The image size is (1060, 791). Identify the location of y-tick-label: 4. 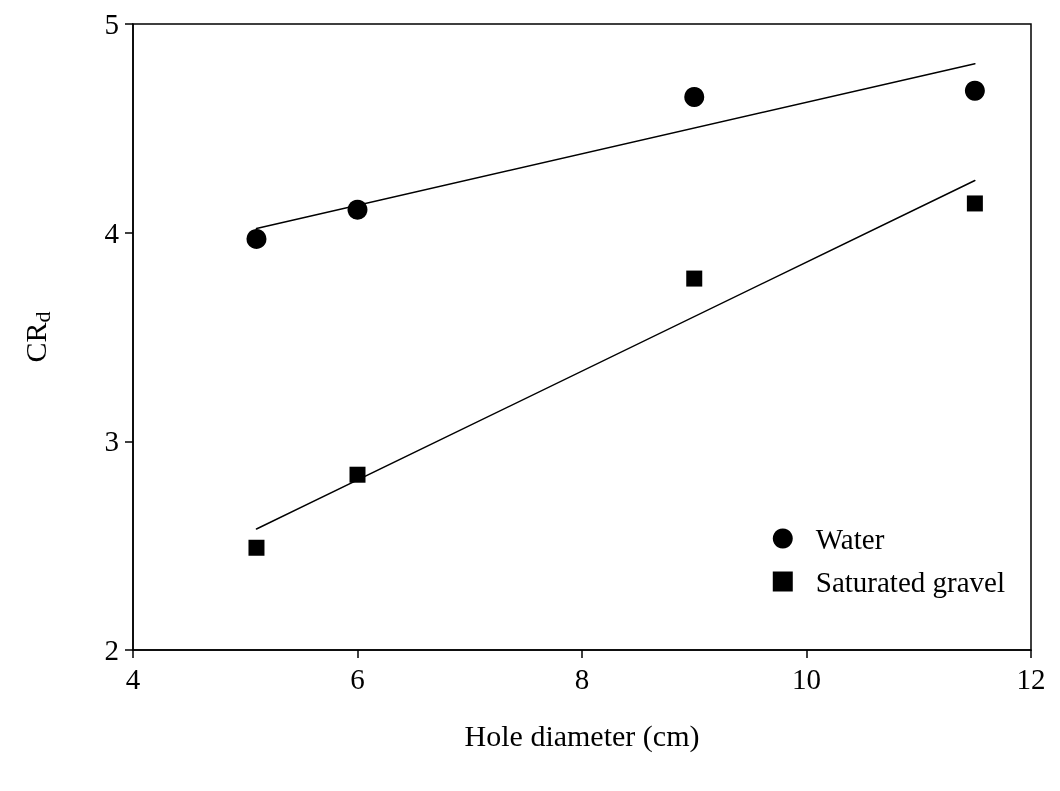
(112, 232).